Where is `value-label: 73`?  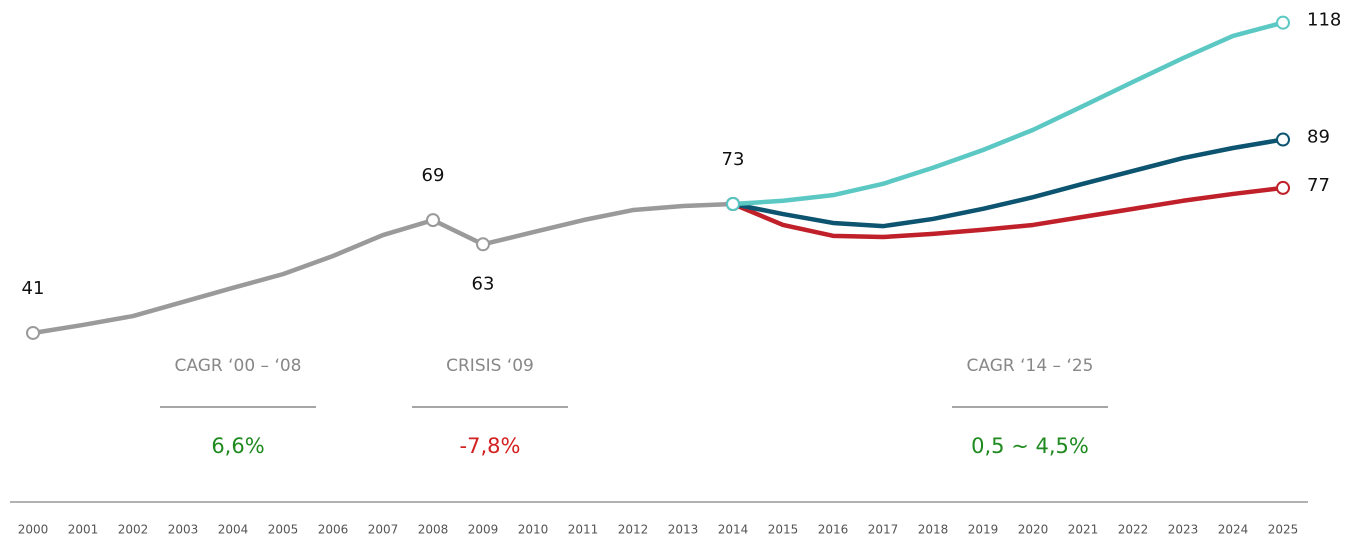
value-label: 73 is located at coordinates (733, 159).